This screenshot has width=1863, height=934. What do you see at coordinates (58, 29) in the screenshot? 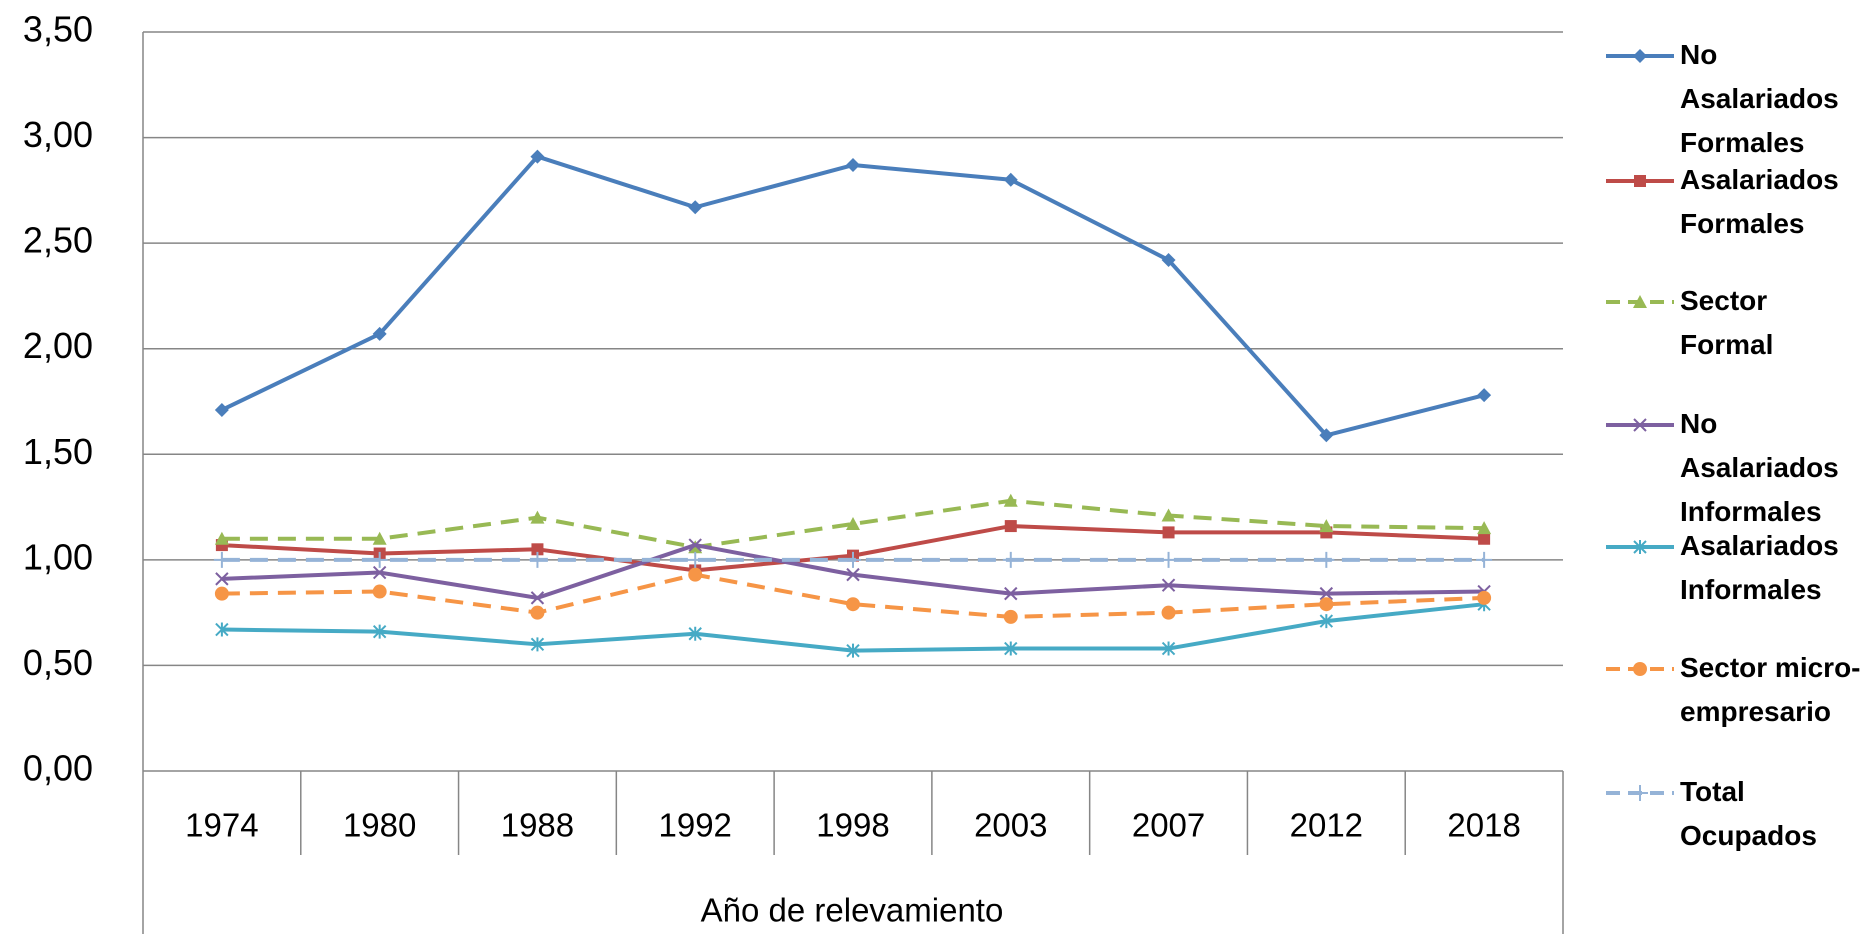
I see `y-tick-label: 3,50` at bounding box center [58, 29].